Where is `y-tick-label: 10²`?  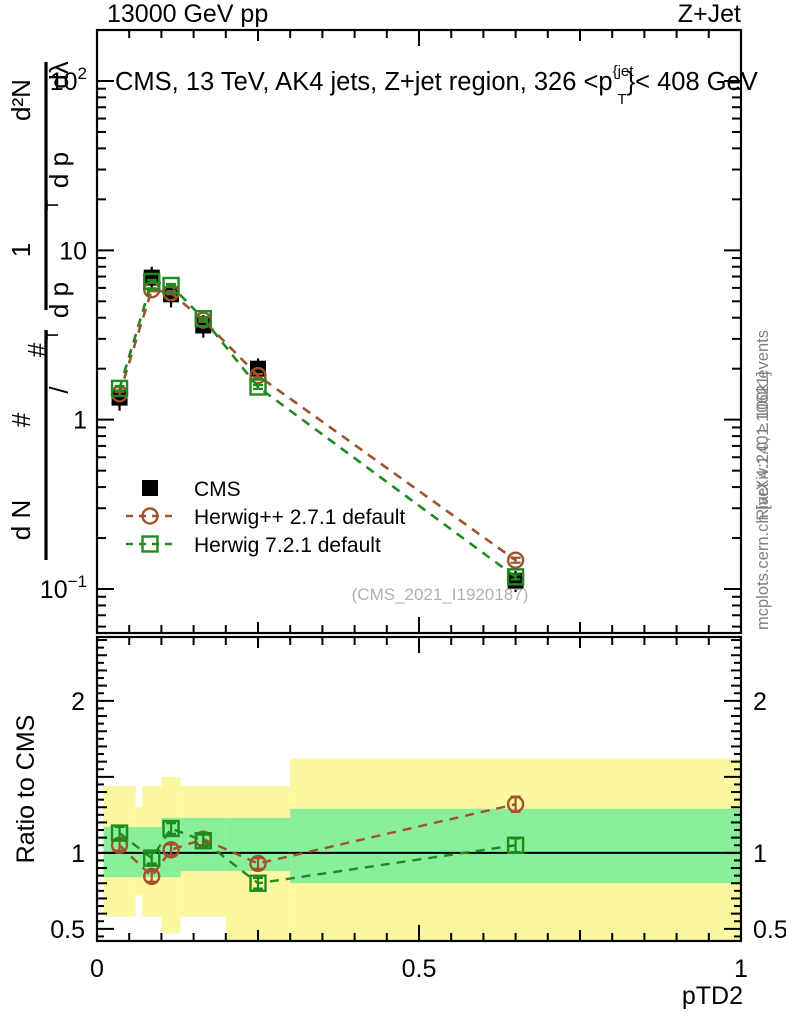 y-tick-label: 10² is located at coordinates (68, 80).